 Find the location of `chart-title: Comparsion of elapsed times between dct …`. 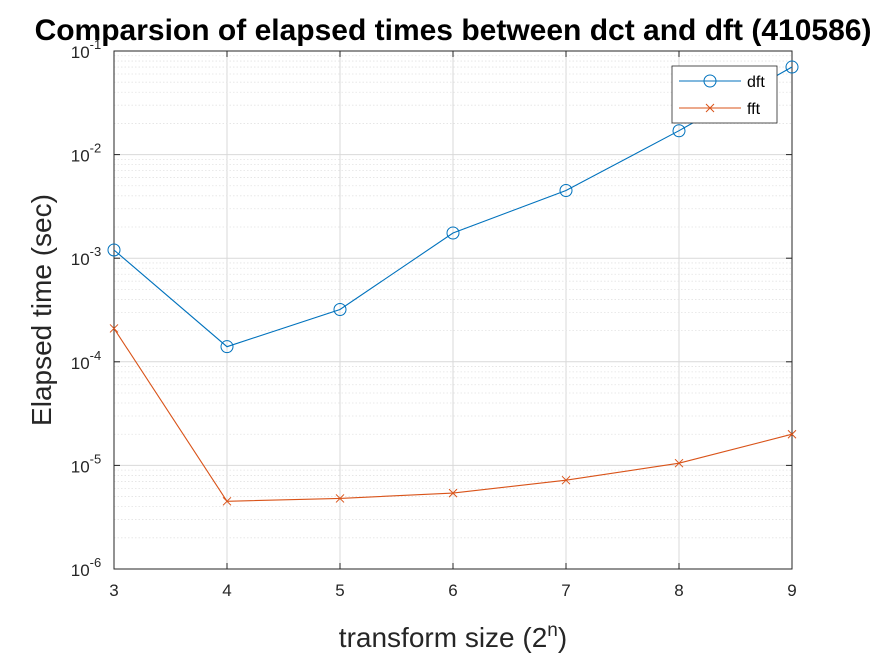

chart-title: Comparsion of elapsed times between dct … is located at coordinates (453, 30).